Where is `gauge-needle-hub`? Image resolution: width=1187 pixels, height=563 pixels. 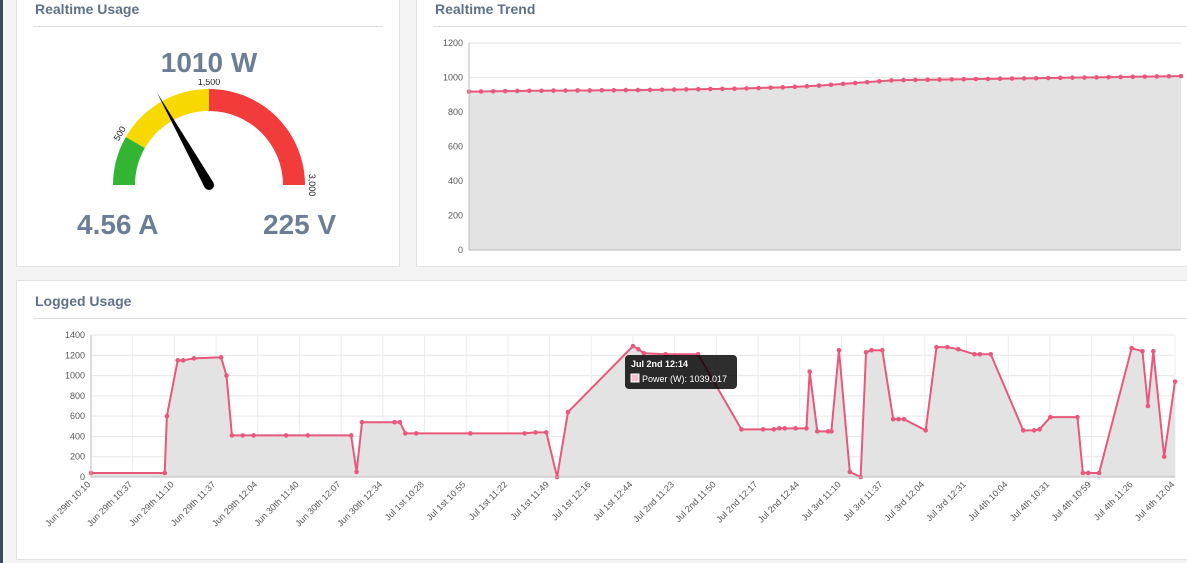 gauge-needle-hub is located at coordinates (209, 185).